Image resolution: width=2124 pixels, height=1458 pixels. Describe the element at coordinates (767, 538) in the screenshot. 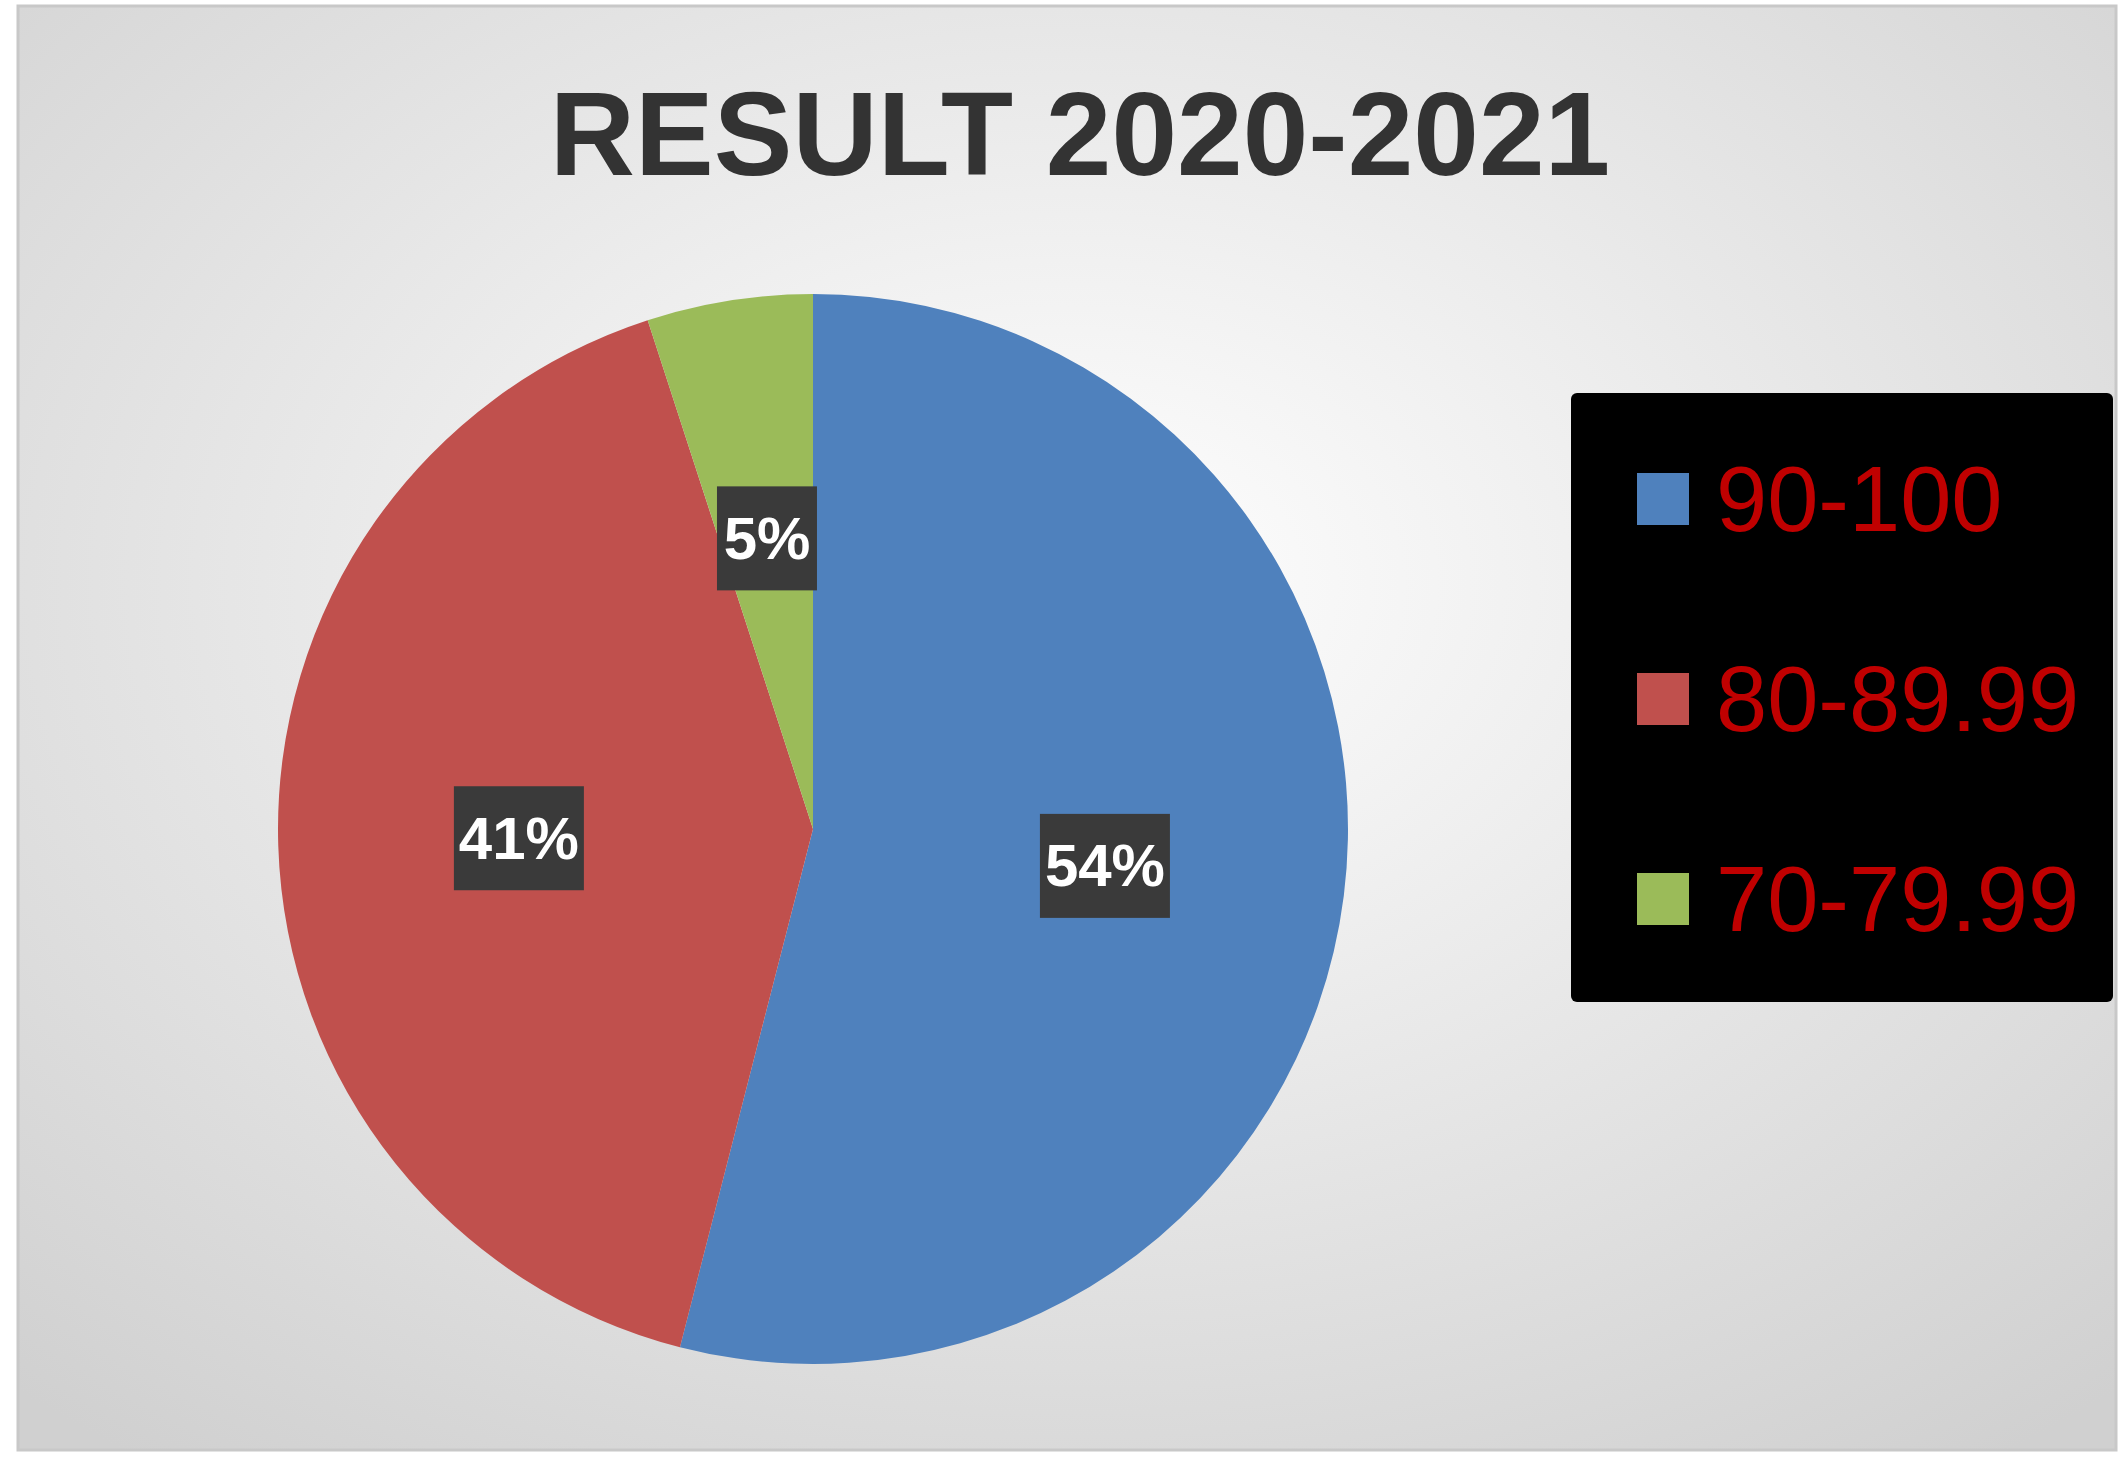

I see `data-label: 5%` at that location.